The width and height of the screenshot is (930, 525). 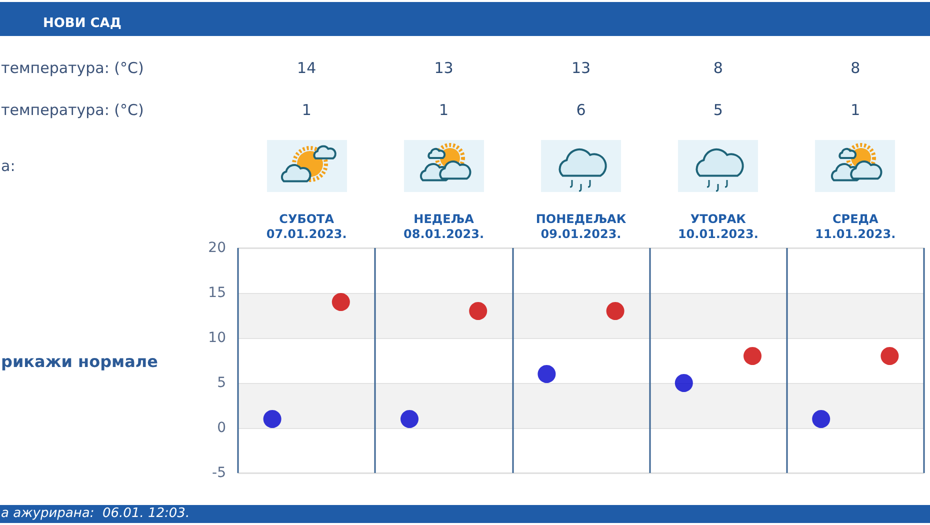 I want to click on text: рикажи нормале, so click(x=79, y=362).